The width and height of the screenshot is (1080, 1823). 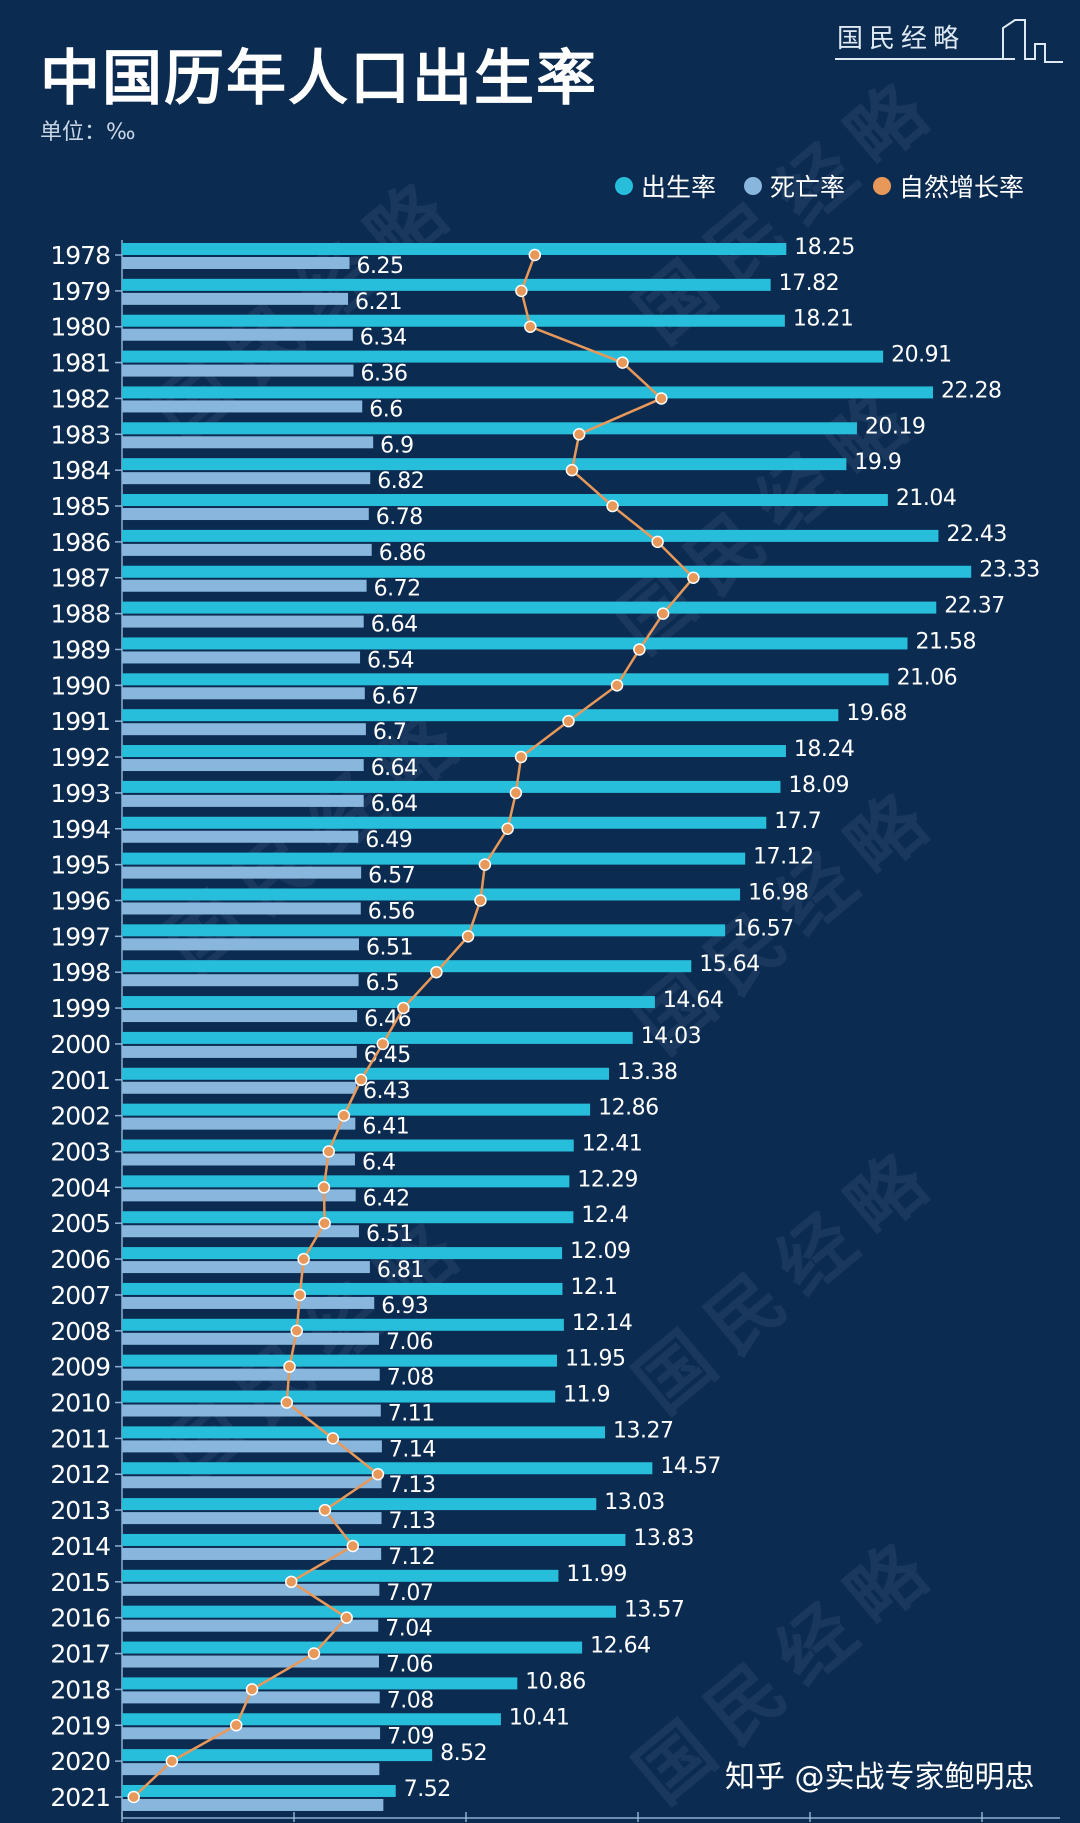 What do you see at coordinates (410, 1736) in the screenshot?
I see `death-value-label: 7.09` at bounding box center [410, 1736].